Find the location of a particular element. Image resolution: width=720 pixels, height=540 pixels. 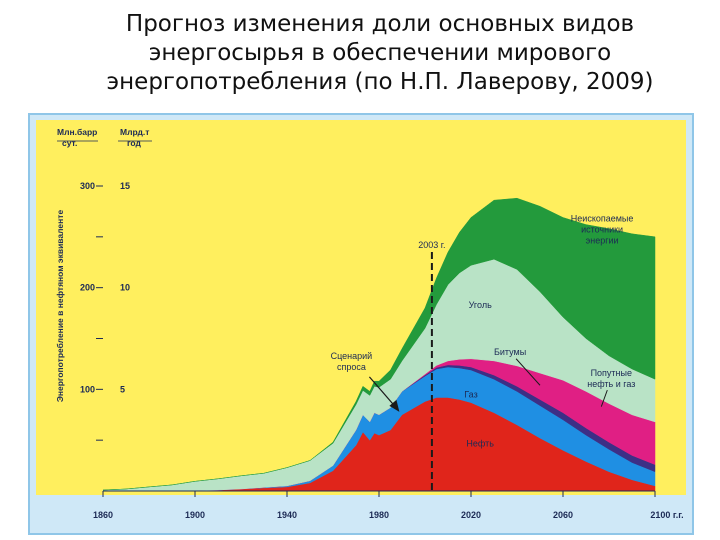

scenario-arrow-head is located at coordinates (394, 405).